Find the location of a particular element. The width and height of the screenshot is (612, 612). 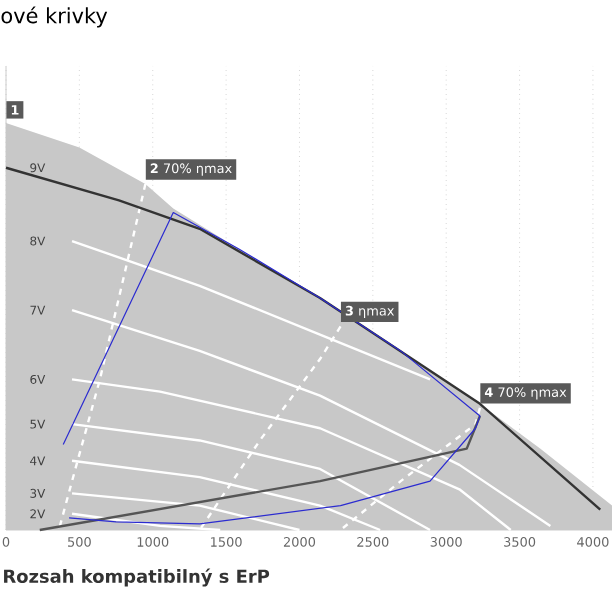

text: Rozsah kompatibilný s ErP is located at coordinates (137, 577).